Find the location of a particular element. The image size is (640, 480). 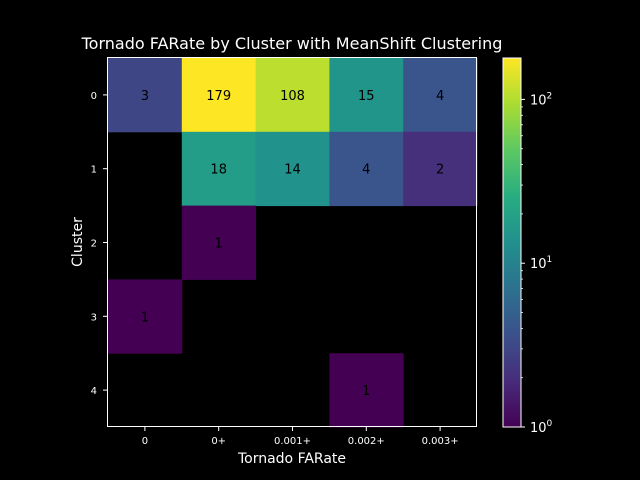

cell-value-label: 18 is located at coordinates (218, 170).